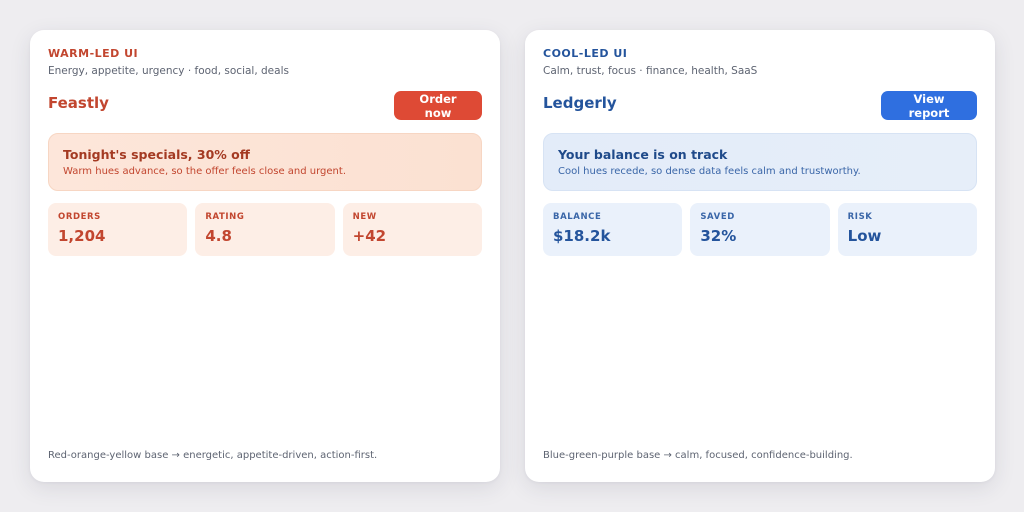 This screenshot has height=512, width=1024. Describe the element at coordinates (613, 229) in the screenshot. I see `stat-tile-balance: BALANCE $18.2k` at that location.